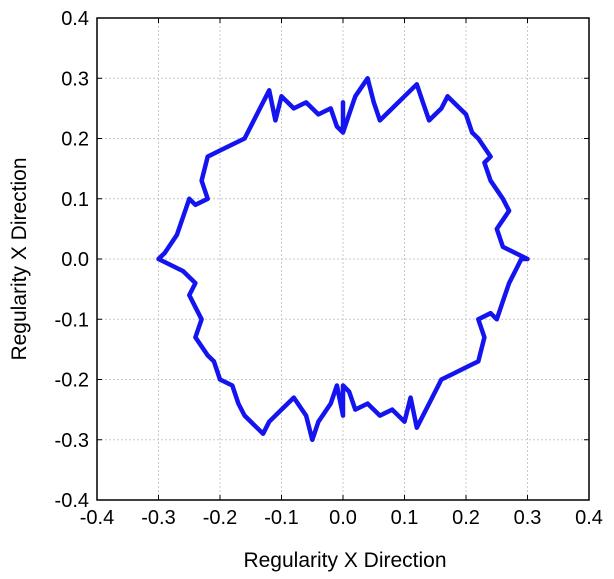 The width and height of the screenshot is (614, 579). Describe the element at coordinates (528, 518) in the screenshot. I see `x-tick-label: 0.3` at that location.